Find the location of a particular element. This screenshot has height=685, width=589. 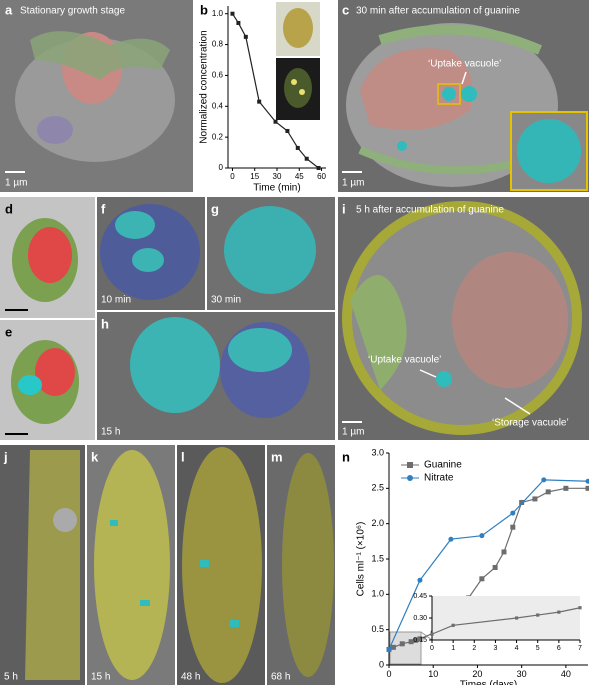

chloroplast is located at coordinates (55, 372).